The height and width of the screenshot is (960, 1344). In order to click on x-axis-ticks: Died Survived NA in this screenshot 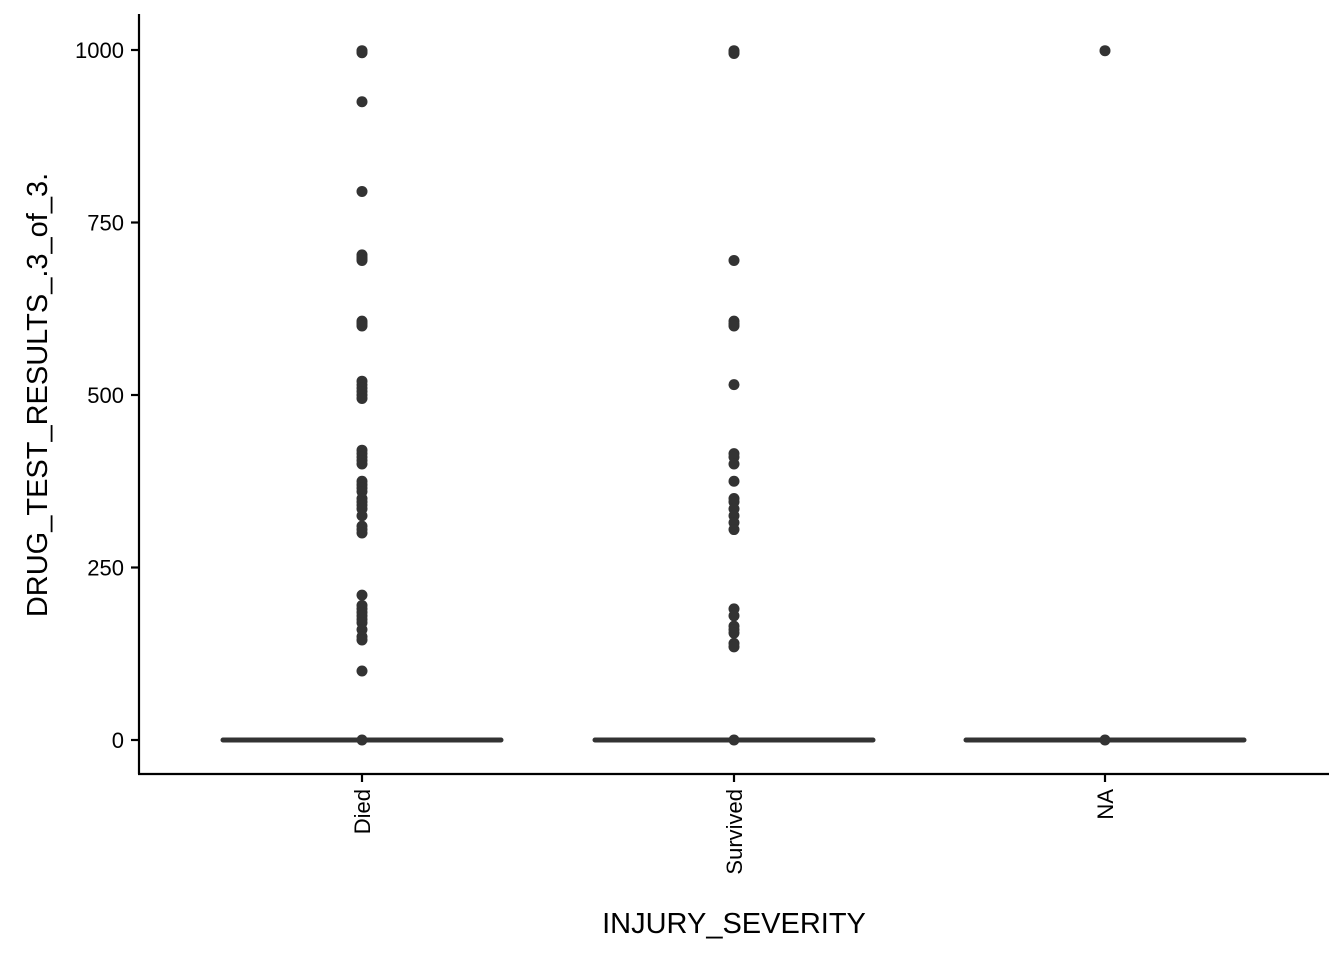, I will do `click(734, 824)`.